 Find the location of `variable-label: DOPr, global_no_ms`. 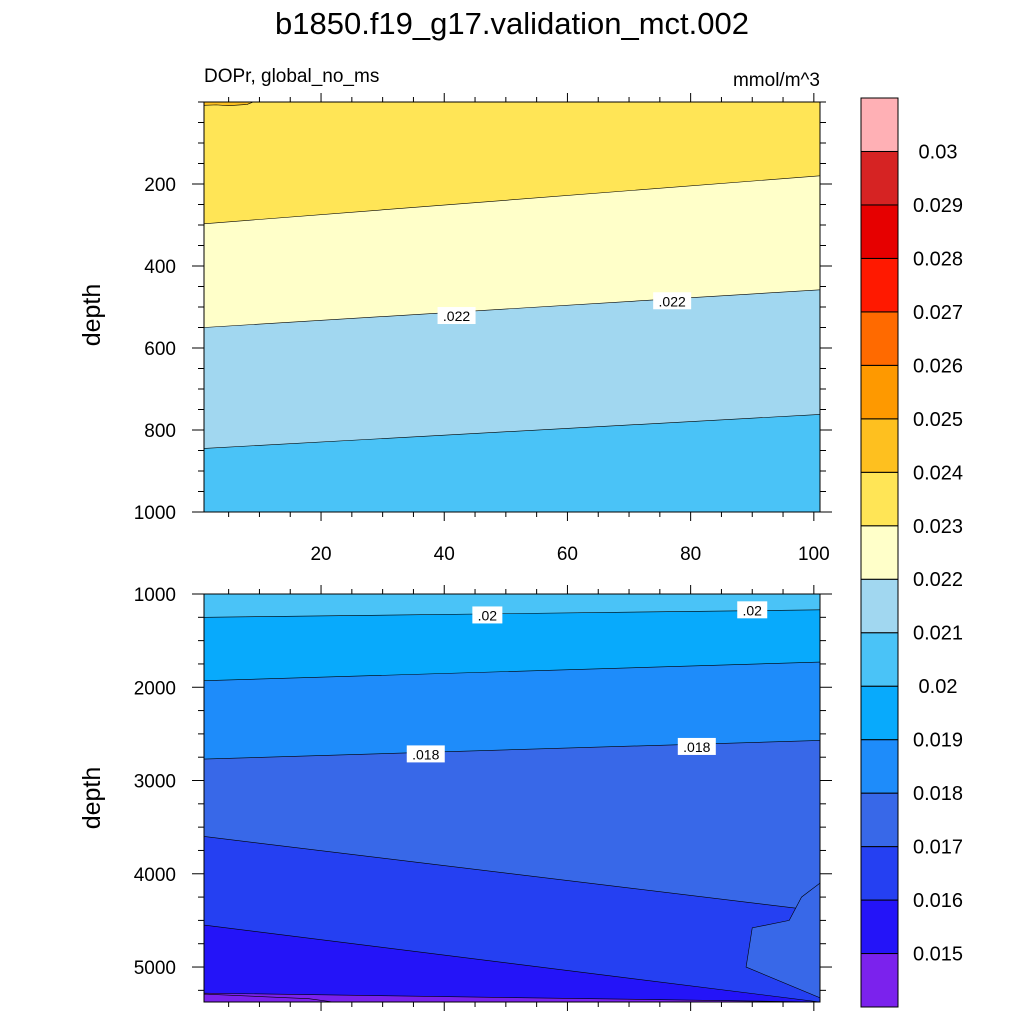

variable-label: DOPr, global_no_ms is located at coordinates (291, 76).